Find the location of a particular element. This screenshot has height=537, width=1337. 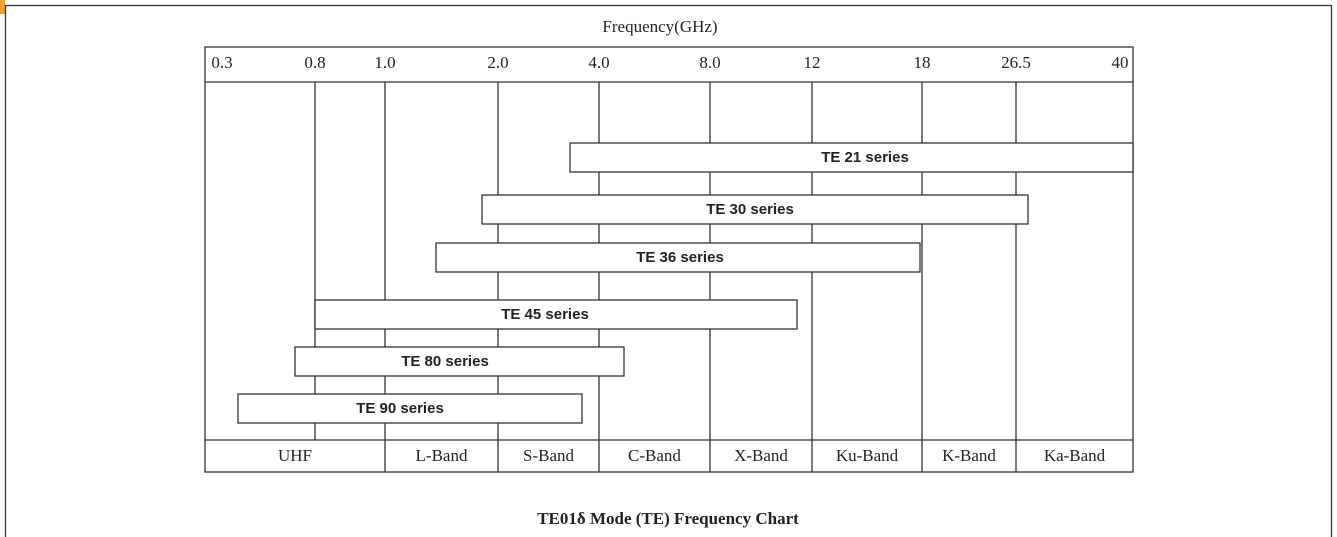

tick-label: 18 is located at coordinates (922, 62).